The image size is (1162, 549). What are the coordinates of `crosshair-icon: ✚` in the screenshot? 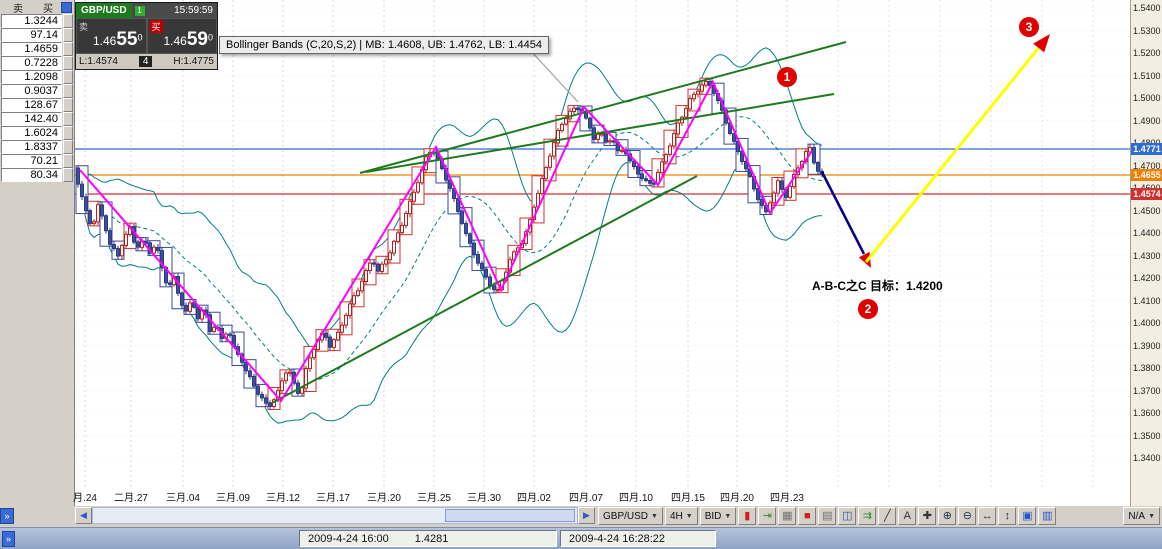 It's located at (927, 516).